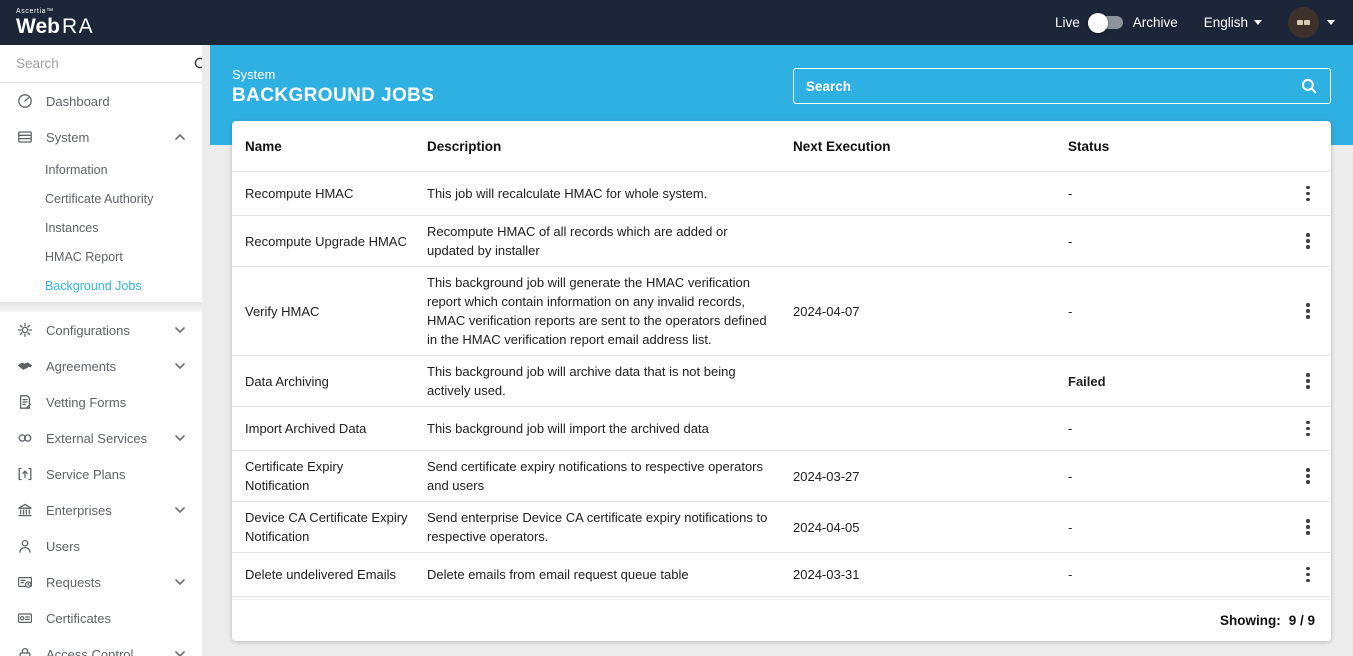  I want to click on sidebar-item-label: Configurations, so click(88, 330).